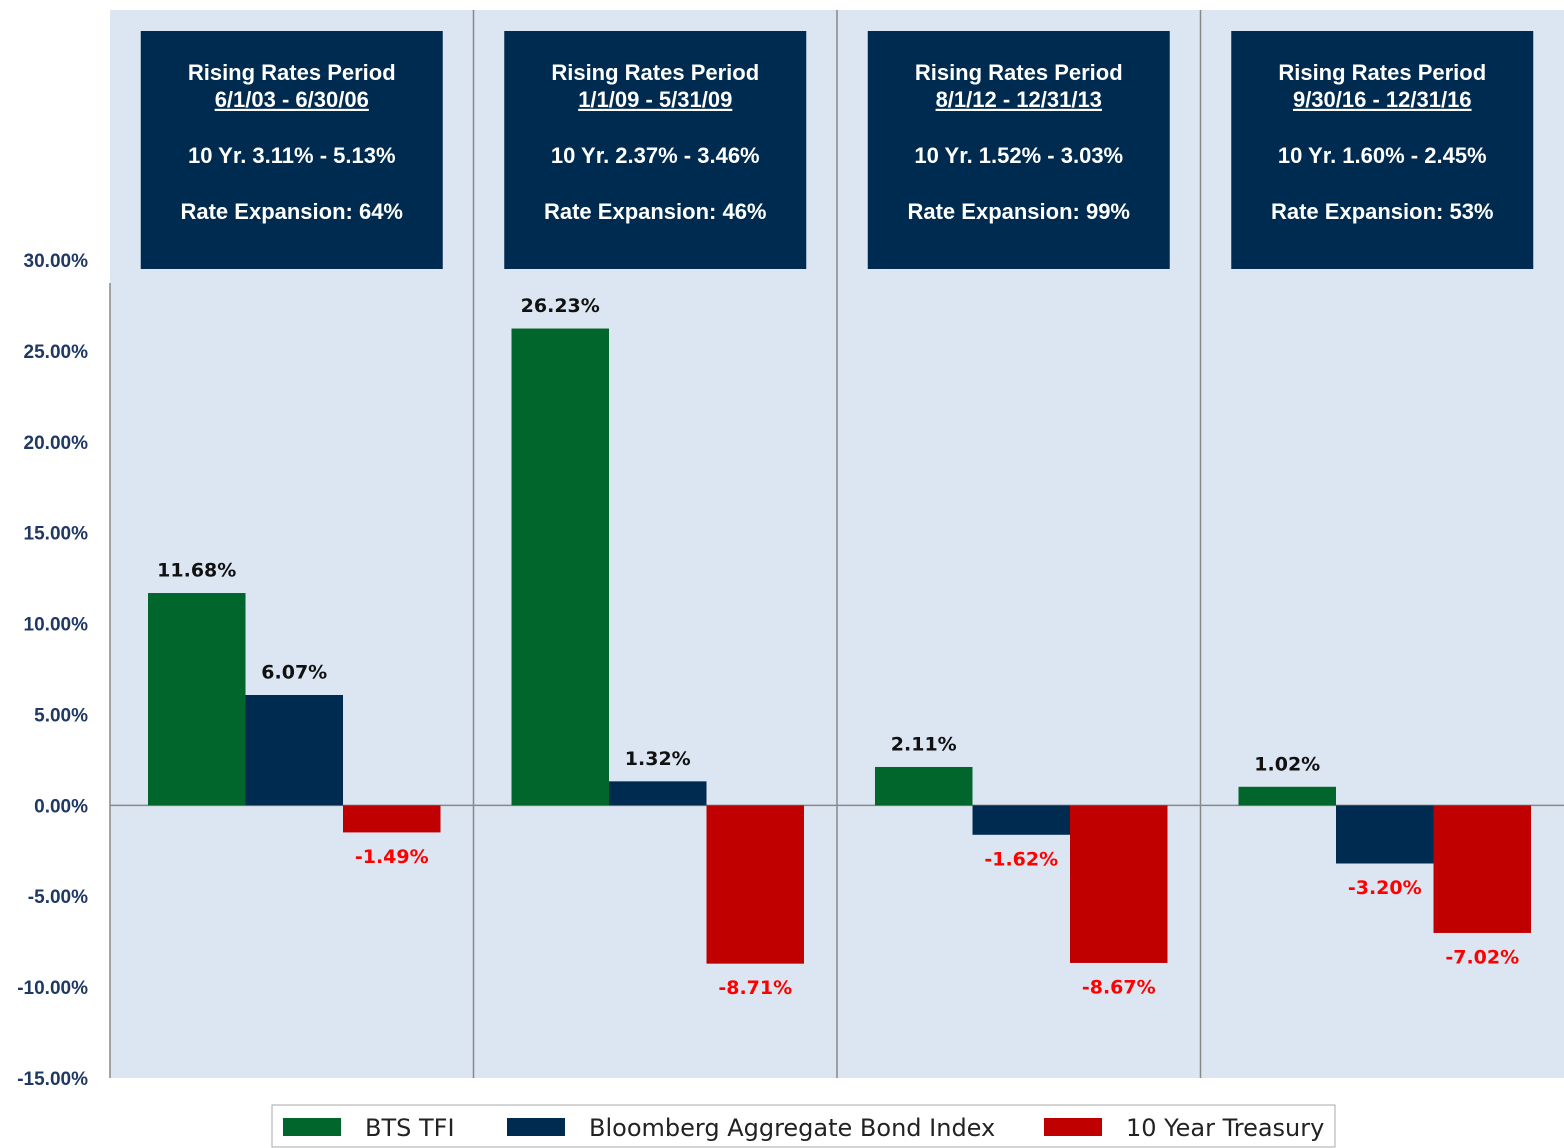  Describe the element at coordinates (52, 988) in the screenshot. I see `y-tick-label: -10.00%` at that location.